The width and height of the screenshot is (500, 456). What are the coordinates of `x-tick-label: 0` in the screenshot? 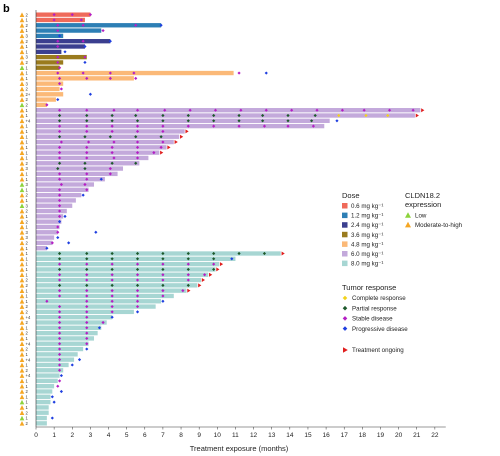 It's located at (36, 435).